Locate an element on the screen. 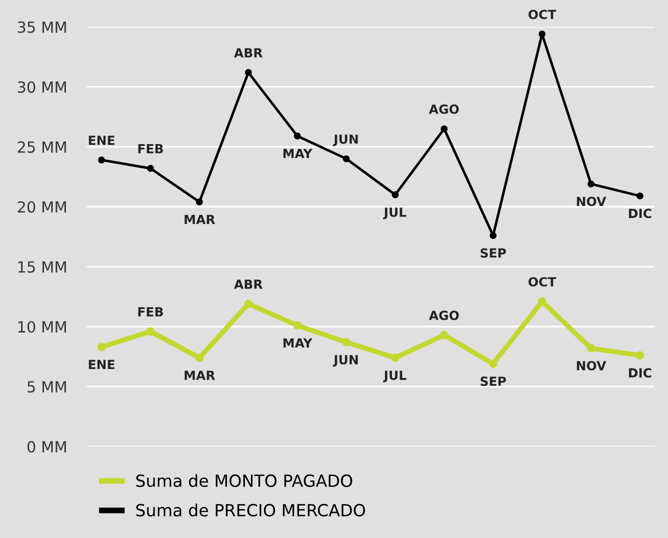  category-label: DIC is located at coordinates (640, 213).